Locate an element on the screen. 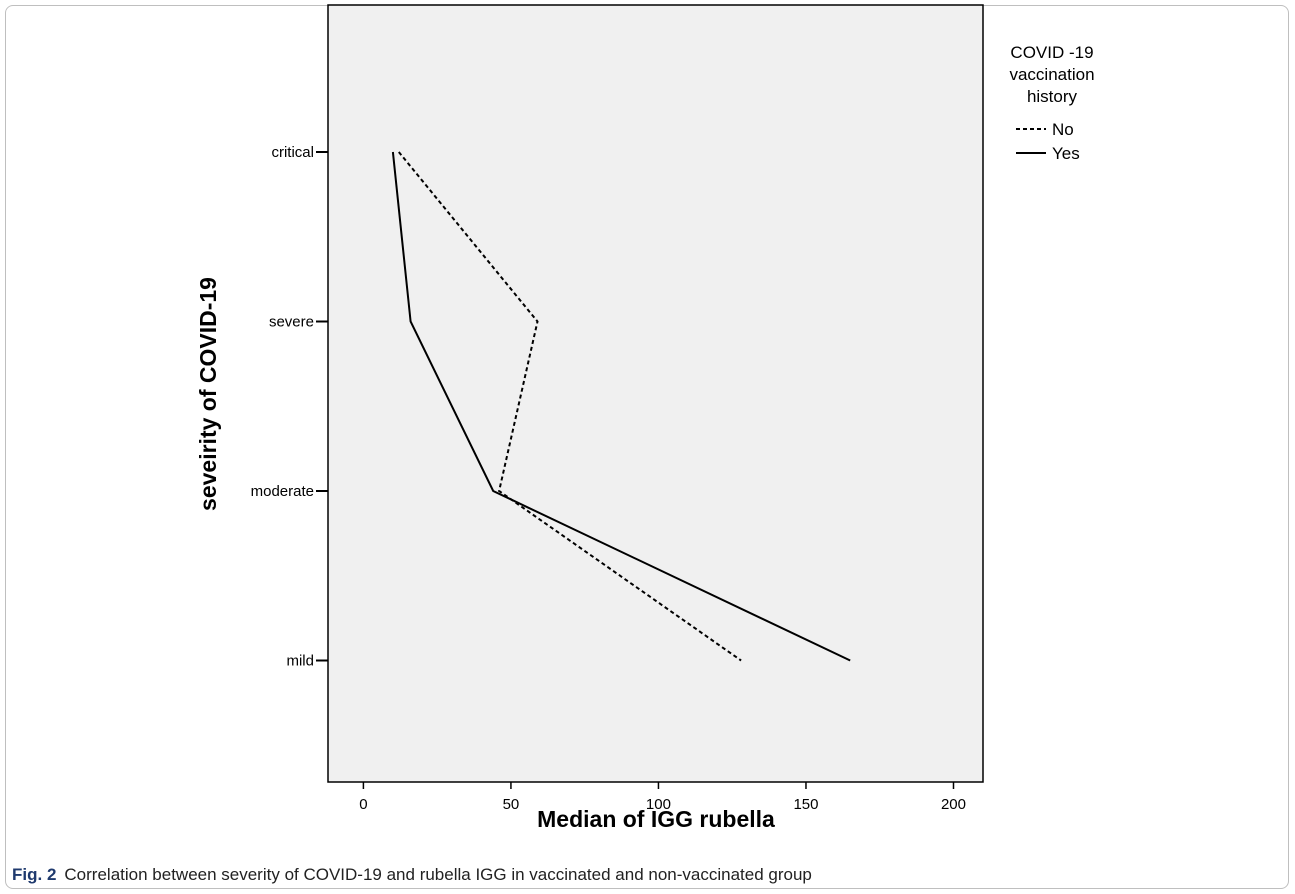 This screenshot has height=894, width=1295. y-tick-label: critical is located at coordinates (292, 152).